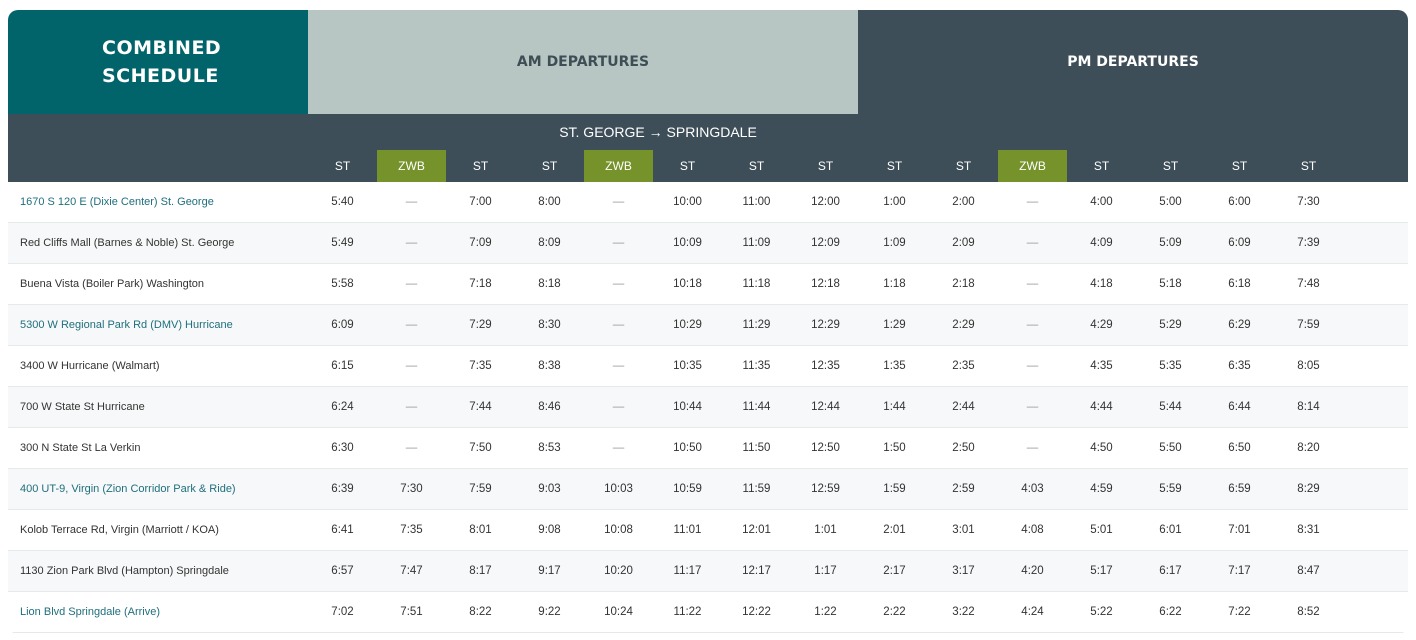  Describe the element at coordinates (825, 366) in the screenshot. I see `departure-time-cell: 12:35` at that location.